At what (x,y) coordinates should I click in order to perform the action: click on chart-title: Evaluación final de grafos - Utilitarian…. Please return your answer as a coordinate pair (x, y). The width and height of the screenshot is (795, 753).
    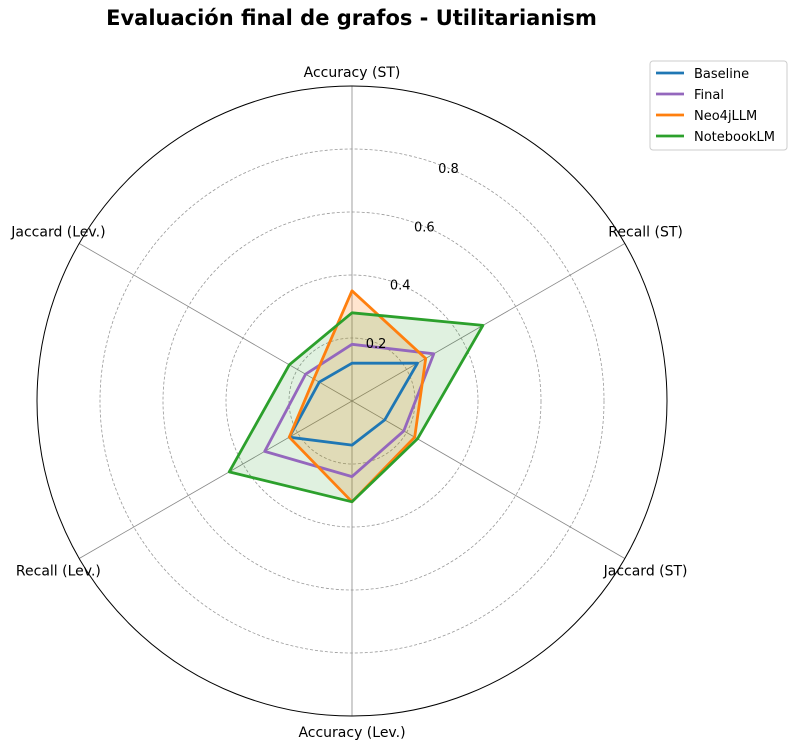
    Looking at the image, I should click on (351, 18).